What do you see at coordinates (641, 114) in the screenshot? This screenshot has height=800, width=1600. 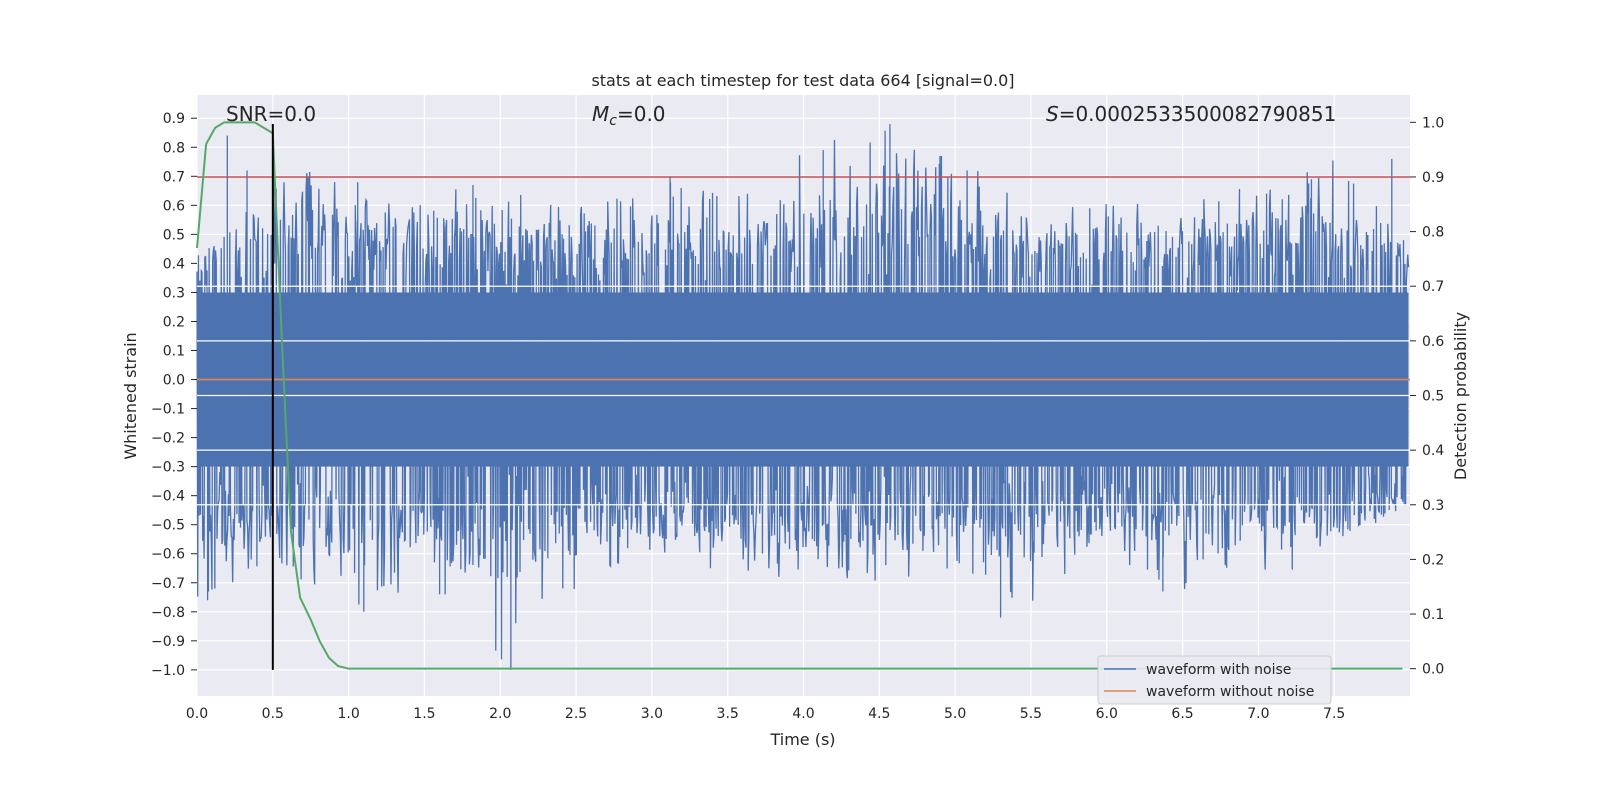 I see `mc-value: =0.0` at bounding box center [641, 114].